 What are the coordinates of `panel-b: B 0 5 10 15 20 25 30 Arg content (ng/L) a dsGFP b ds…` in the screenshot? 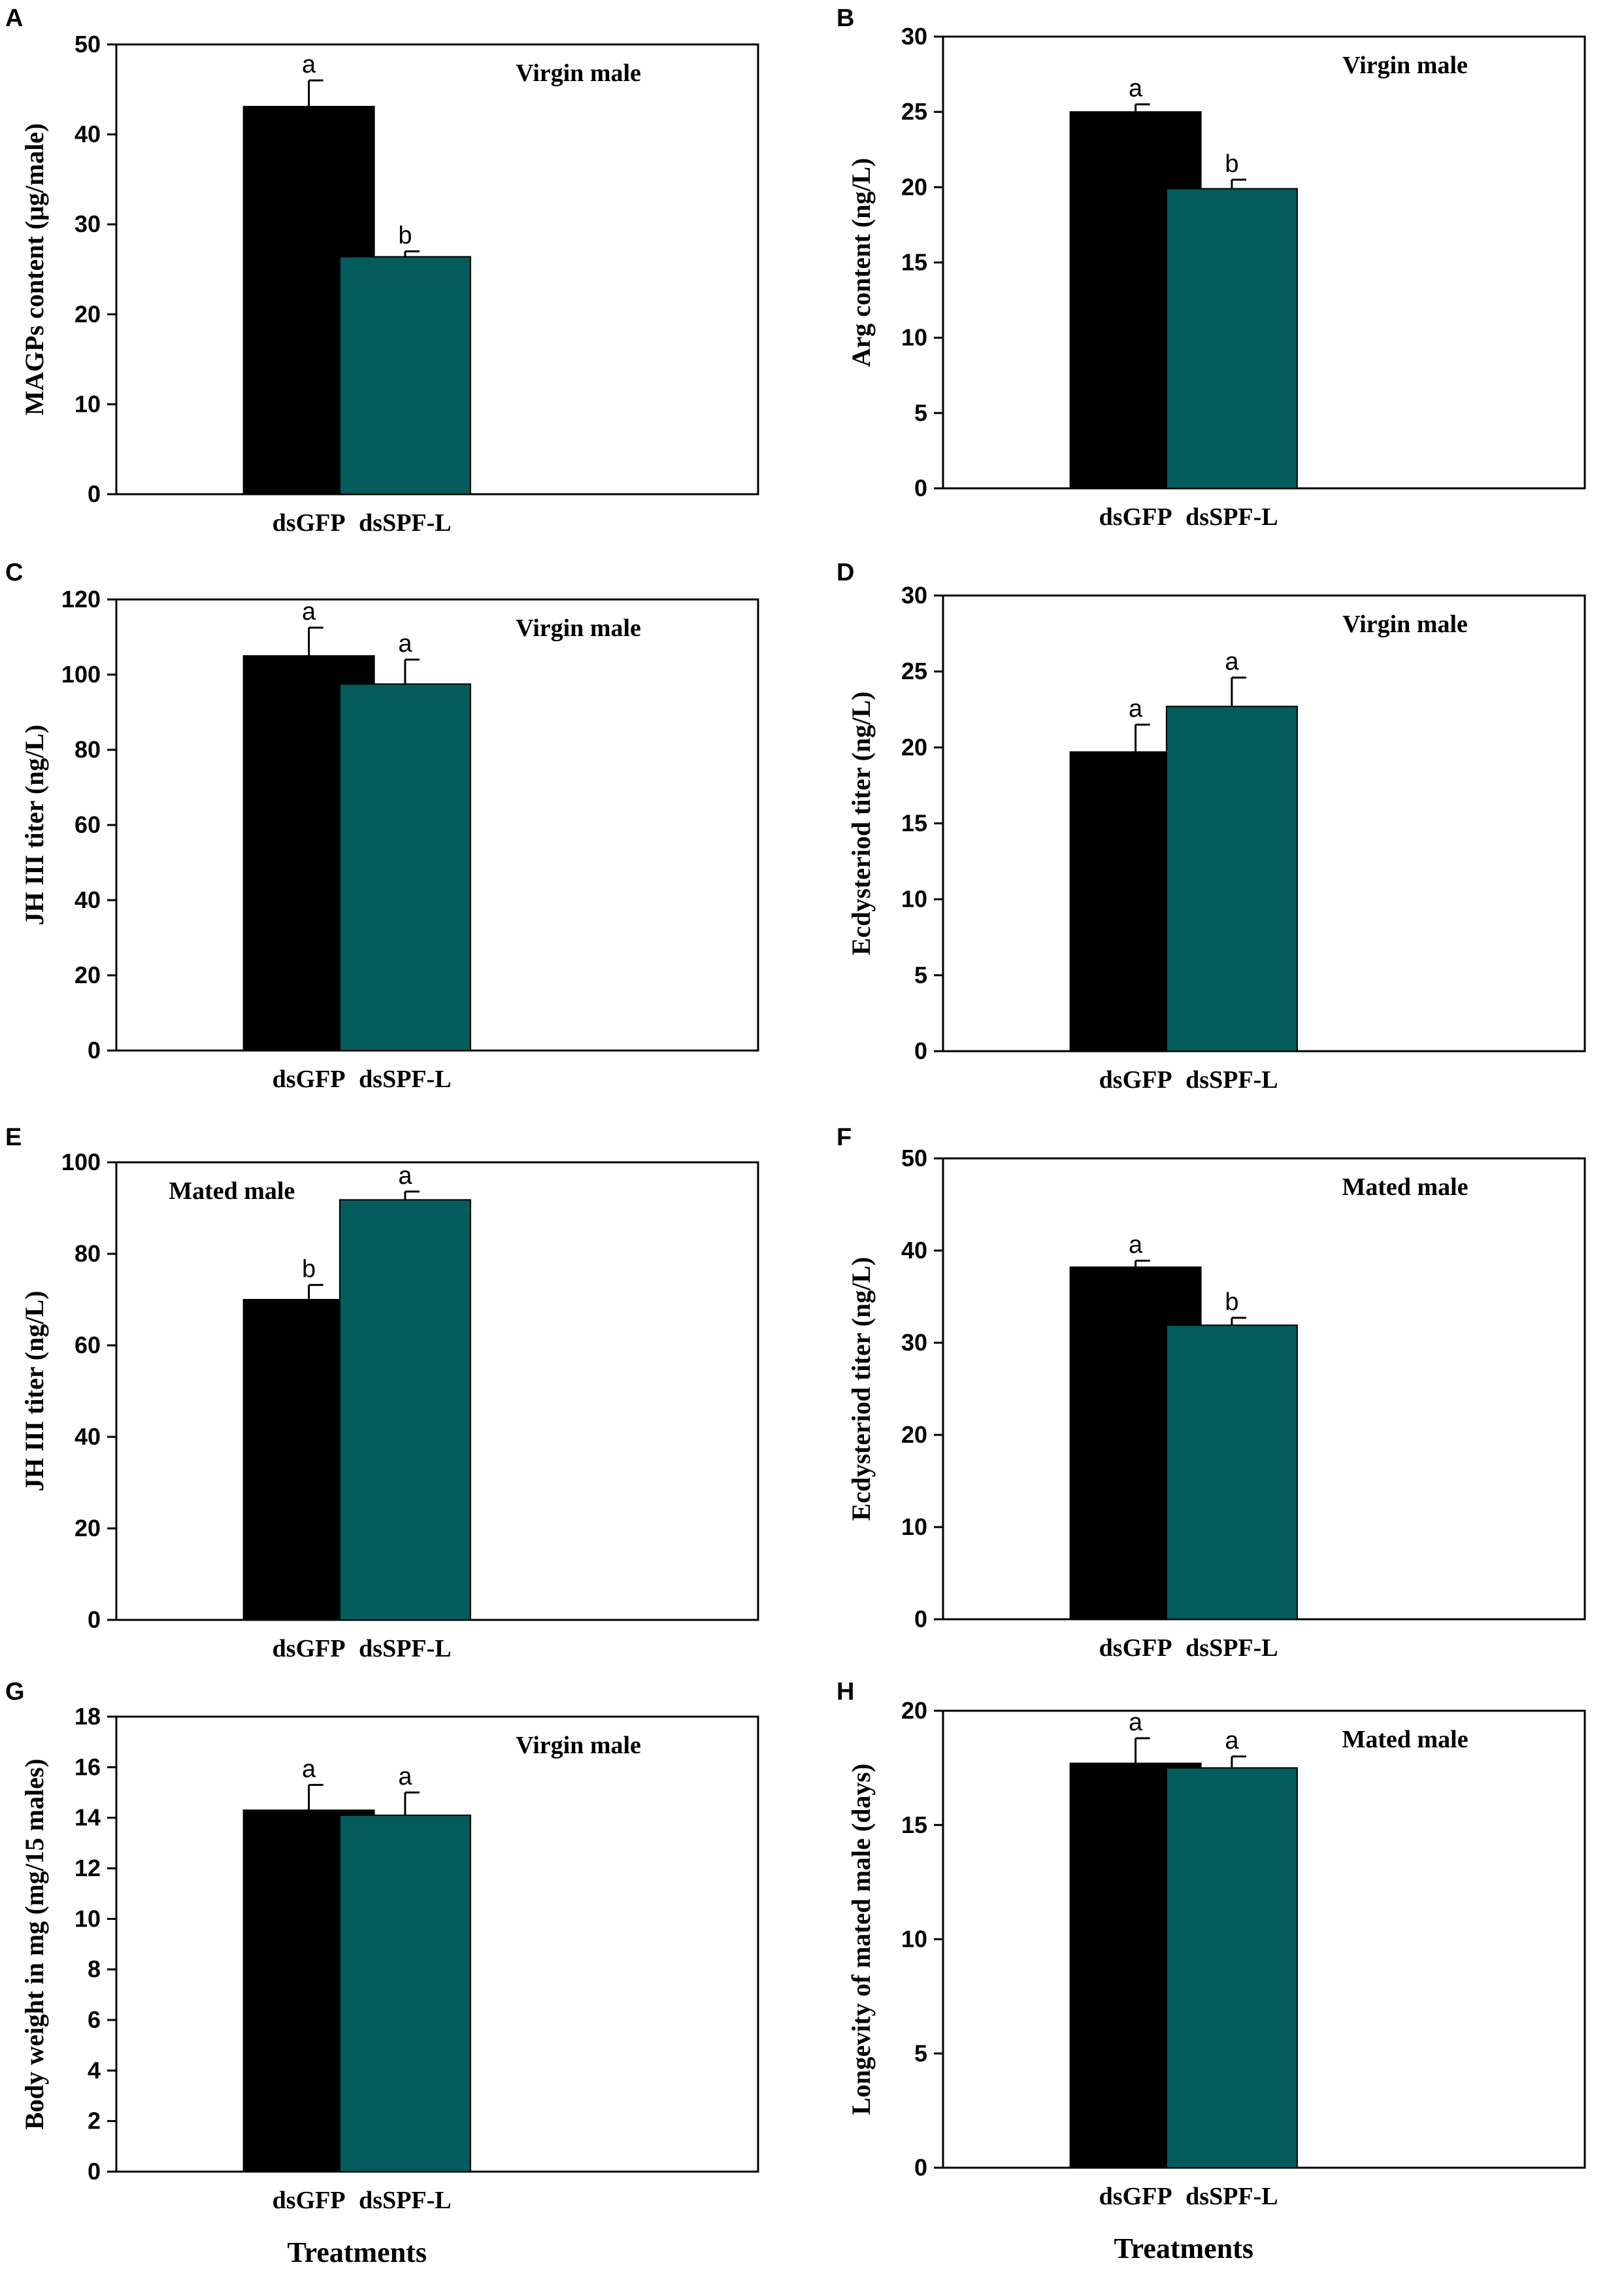 It's located at (1211, 268).